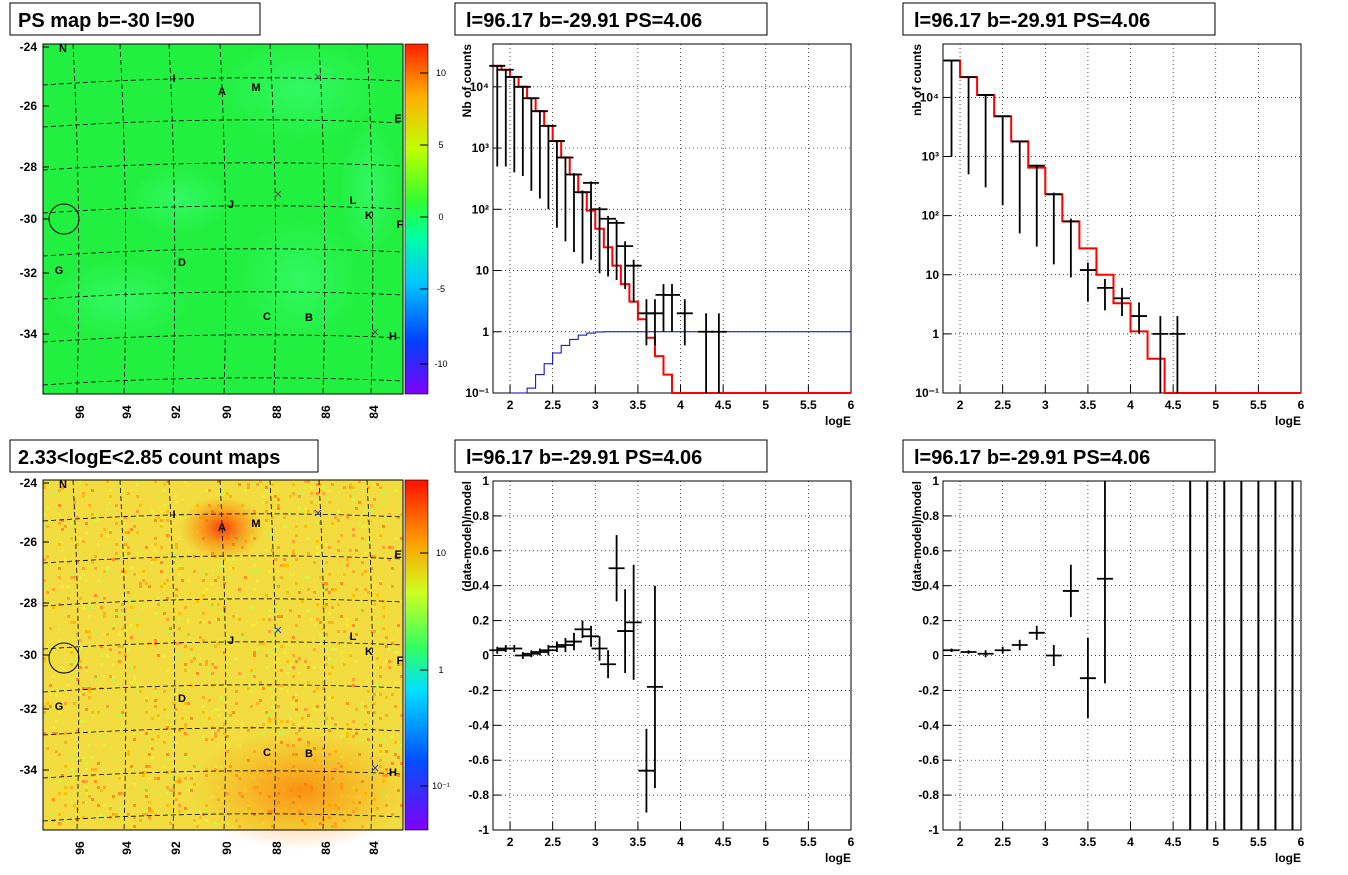  I want to click on map-grid-lon-line, so click(123, 655).